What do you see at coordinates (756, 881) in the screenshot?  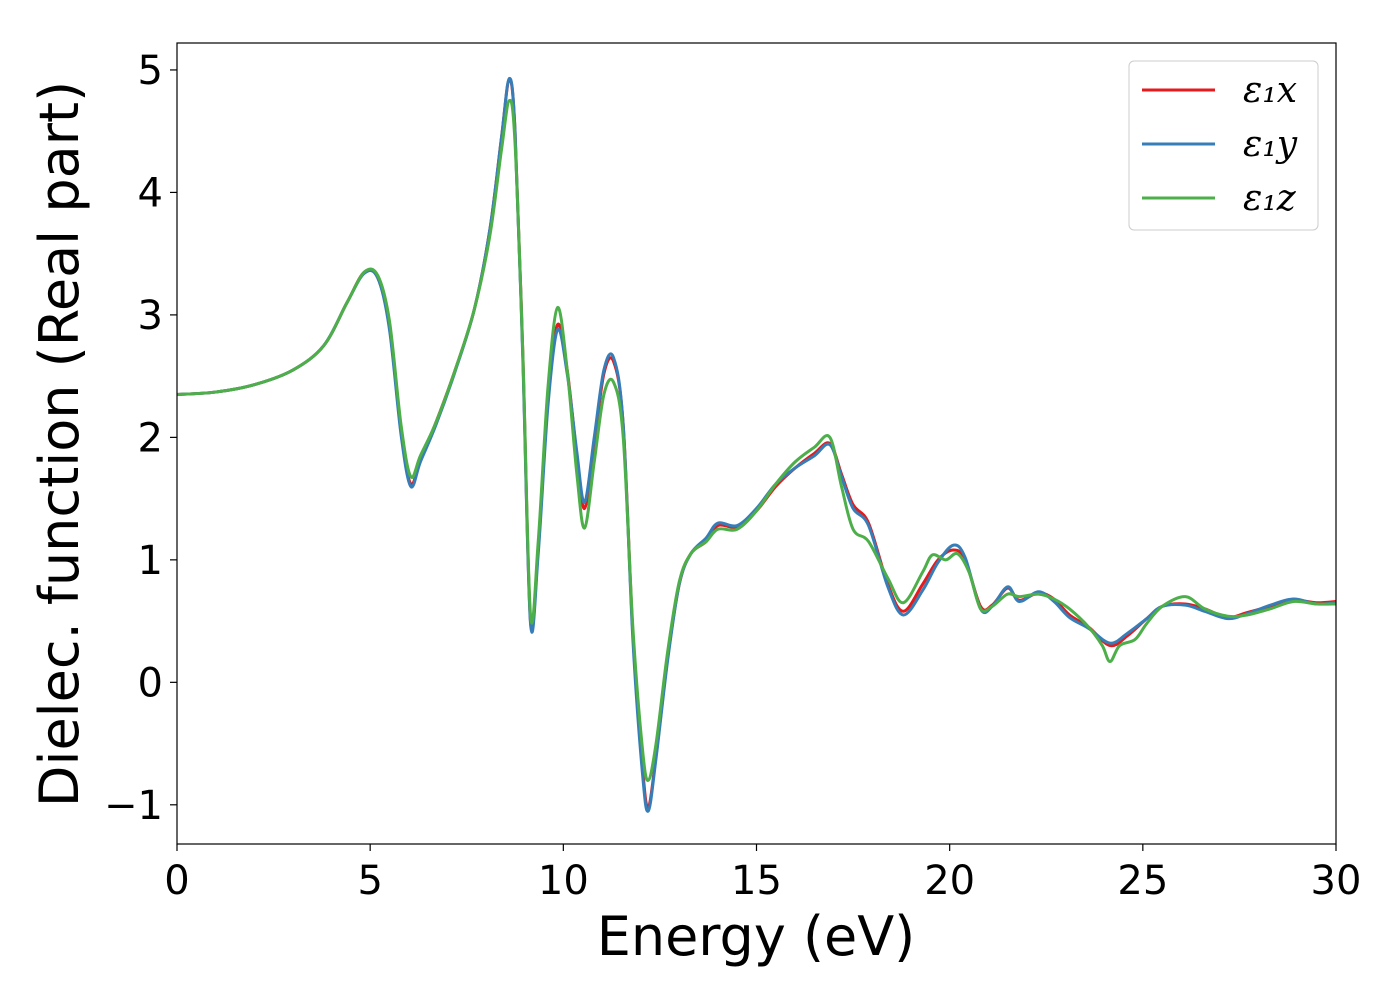 I see `x-tick-label: 15` at bounding box center [756, 881].